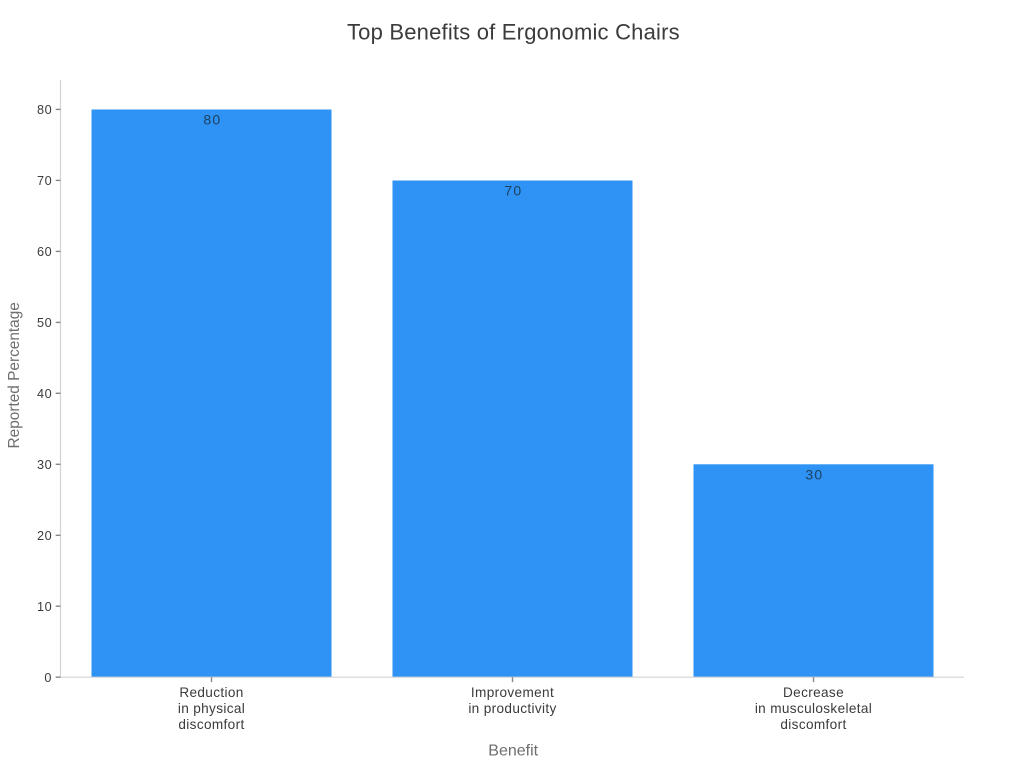 The height and width of the screenshot is (768, 1024). What do you see at coordinates (48, 678) in the screenshot?
I see `svg-text: 0` at bounding box center [48, 678].